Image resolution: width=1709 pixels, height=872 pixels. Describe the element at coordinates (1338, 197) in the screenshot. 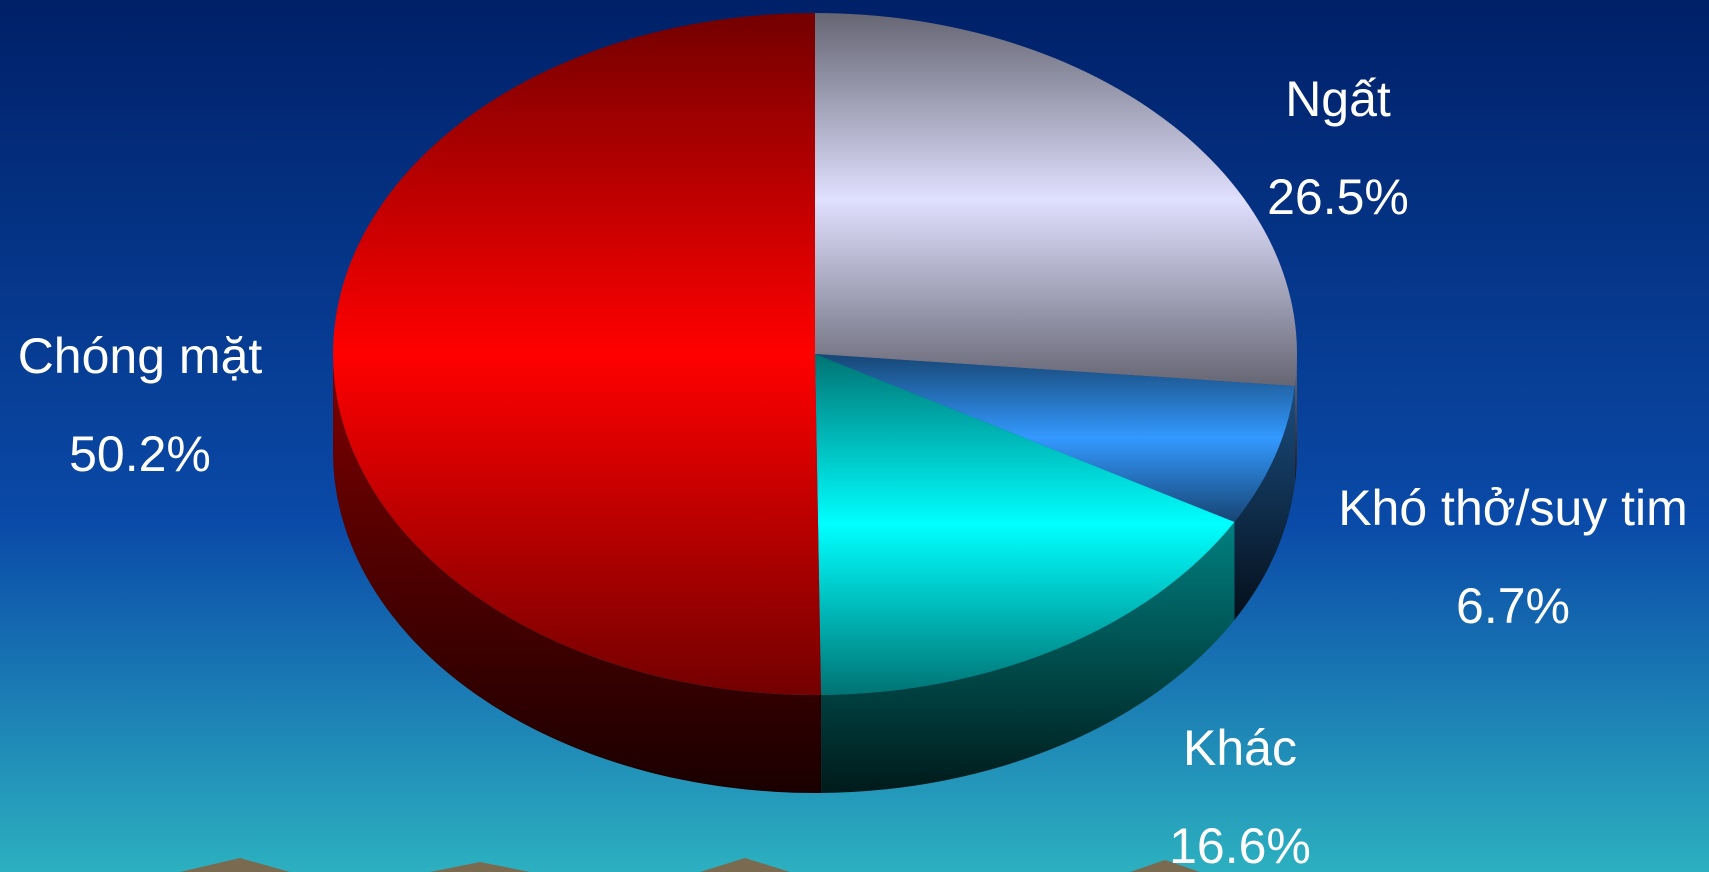

I see `value-label: 26.5%` at that location.